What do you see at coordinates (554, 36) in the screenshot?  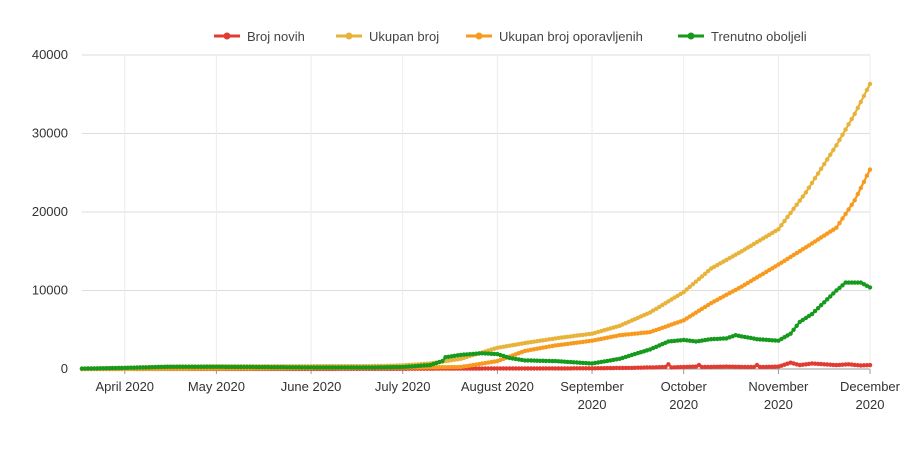 I see `legend-item: Ukupan broj oporavljenih` at bounding box center [554, 36].